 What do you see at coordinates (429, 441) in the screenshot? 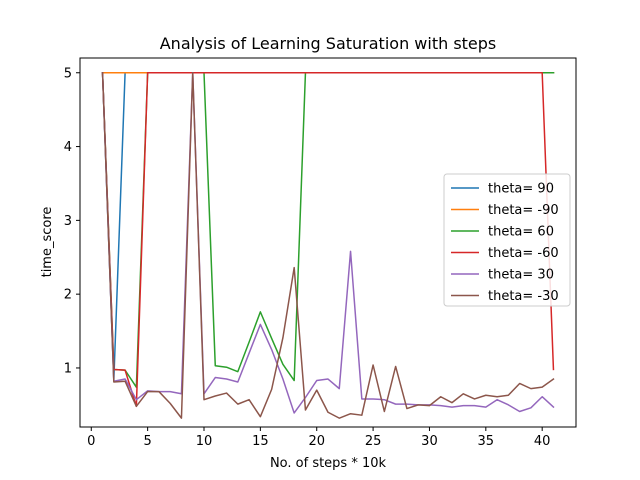
I see `x-tick-label: 30` at bounding box center [429, 441].